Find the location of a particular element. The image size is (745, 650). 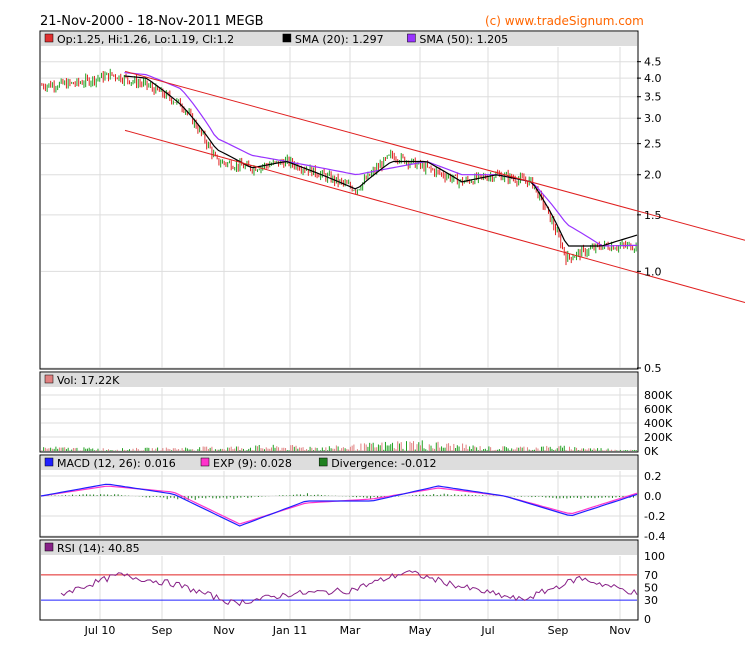

price-tick-label: 1.0 is located at coordinates (653, 271).